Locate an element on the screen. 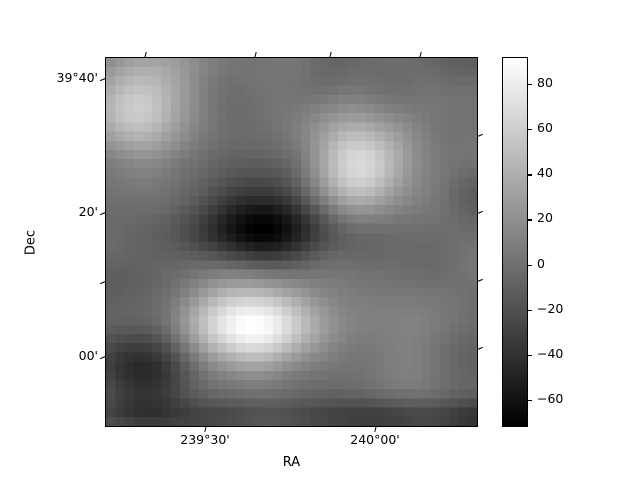 Image resolution: width=640 pixels, height=480 pixels. colorbar-ticklabel-7: −60 is located at coordinates (550, 398).